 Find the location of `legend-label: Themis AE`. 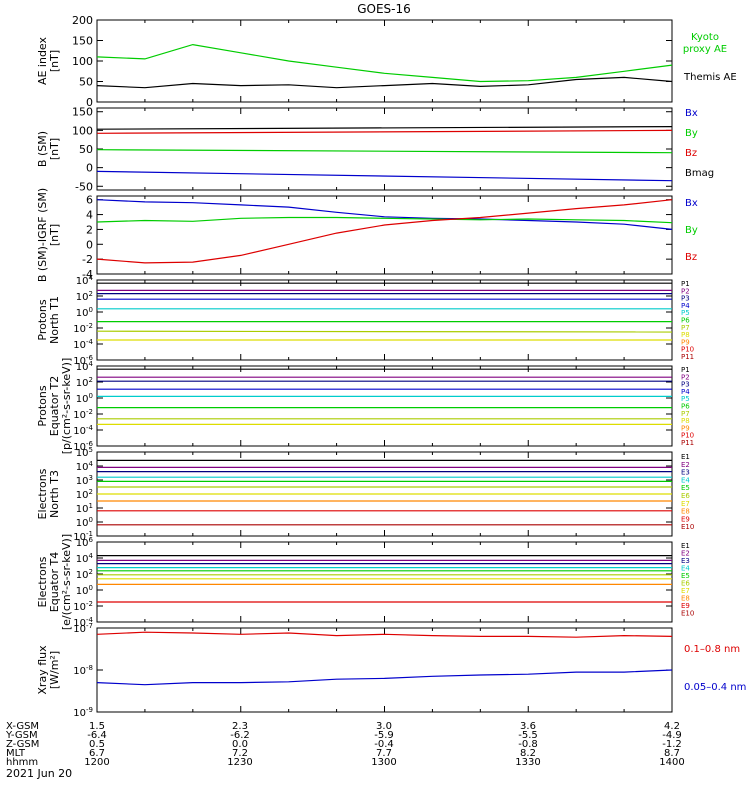

legend-label: Themis AE is located at coordinates (710, 77).